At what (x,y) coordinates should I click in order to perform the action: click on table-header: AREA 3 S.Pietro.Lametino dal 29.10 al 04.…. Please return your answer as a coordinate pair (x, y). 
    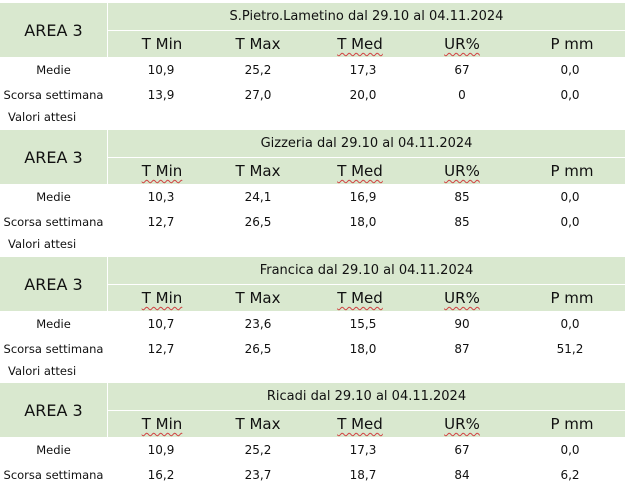
    Looking at the image, I should click on (312, 30).